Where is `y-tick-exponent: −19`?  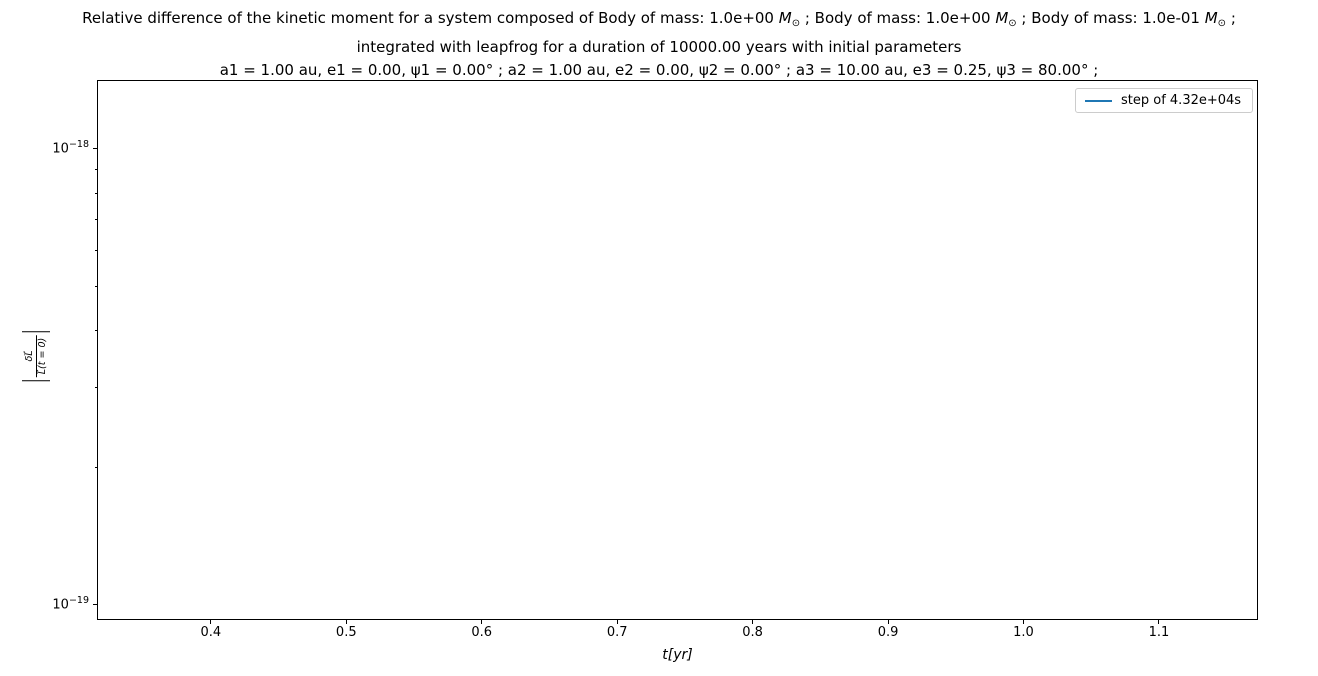
y-tick-exponent: −19 is located at coordinates (78, 600).